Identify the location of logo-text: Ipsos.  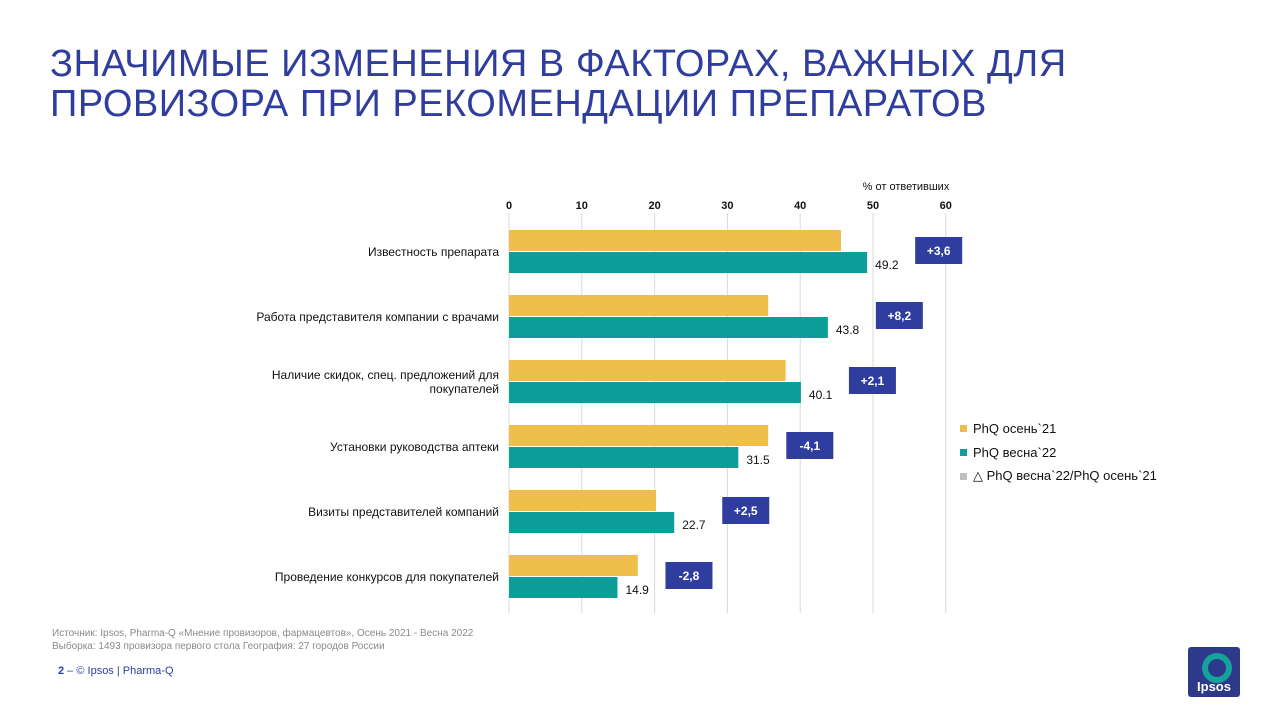
(1214, 686).